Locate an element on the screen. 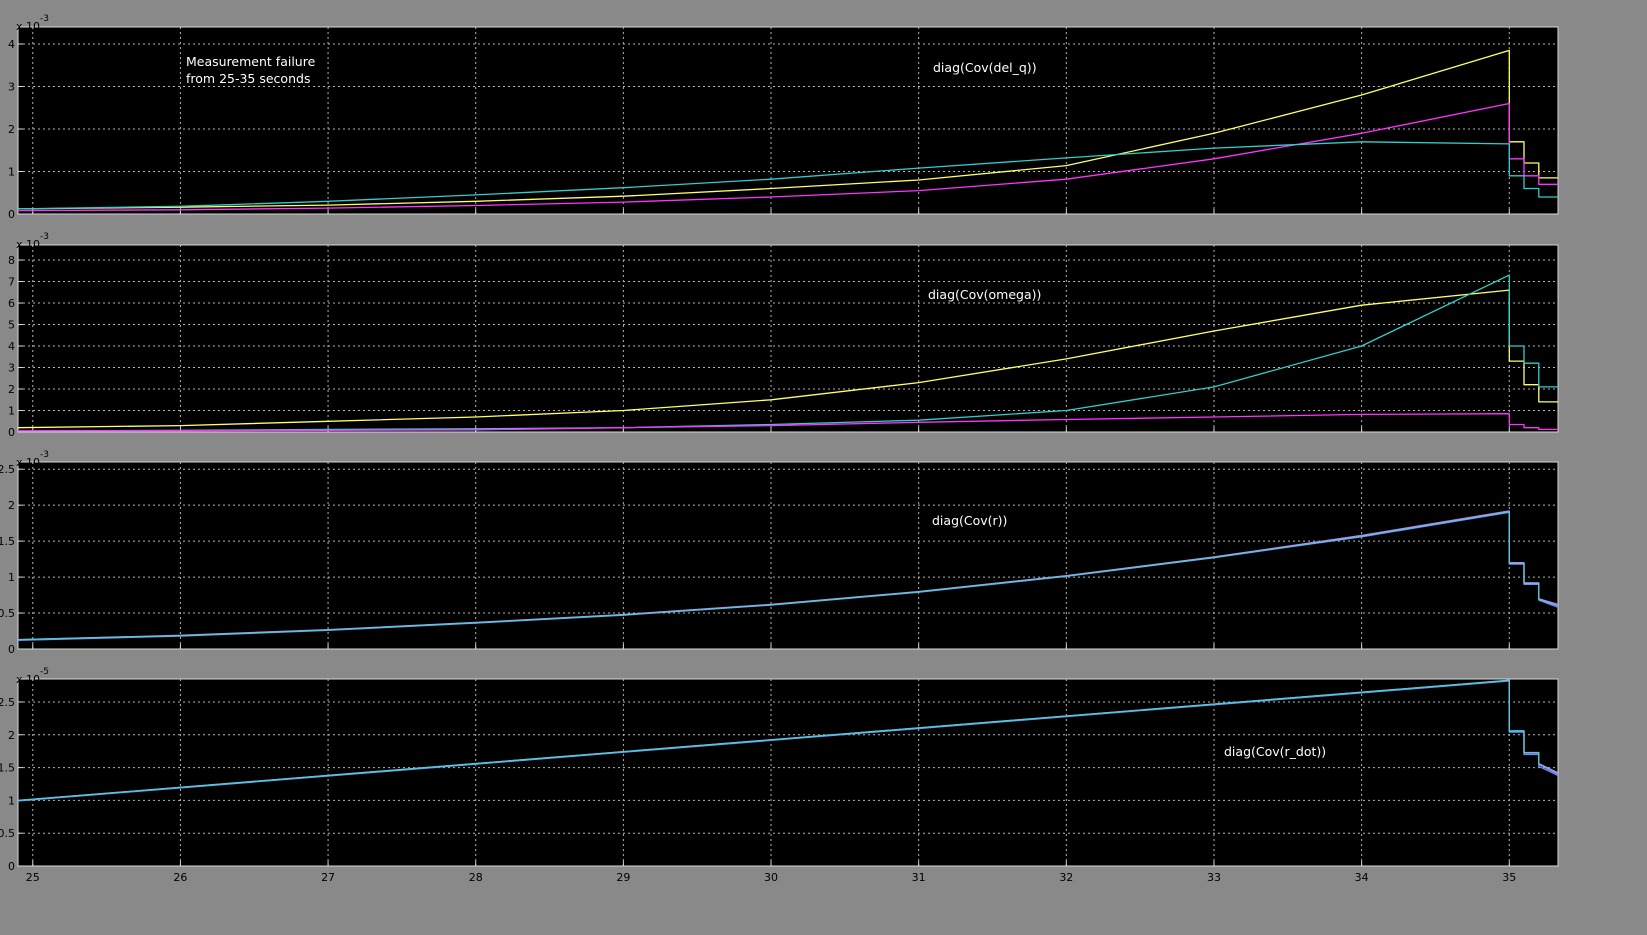 The width and height of the screenshot is (1647, 935). x-tick-label: 26 is located at coordinates (180, 877).